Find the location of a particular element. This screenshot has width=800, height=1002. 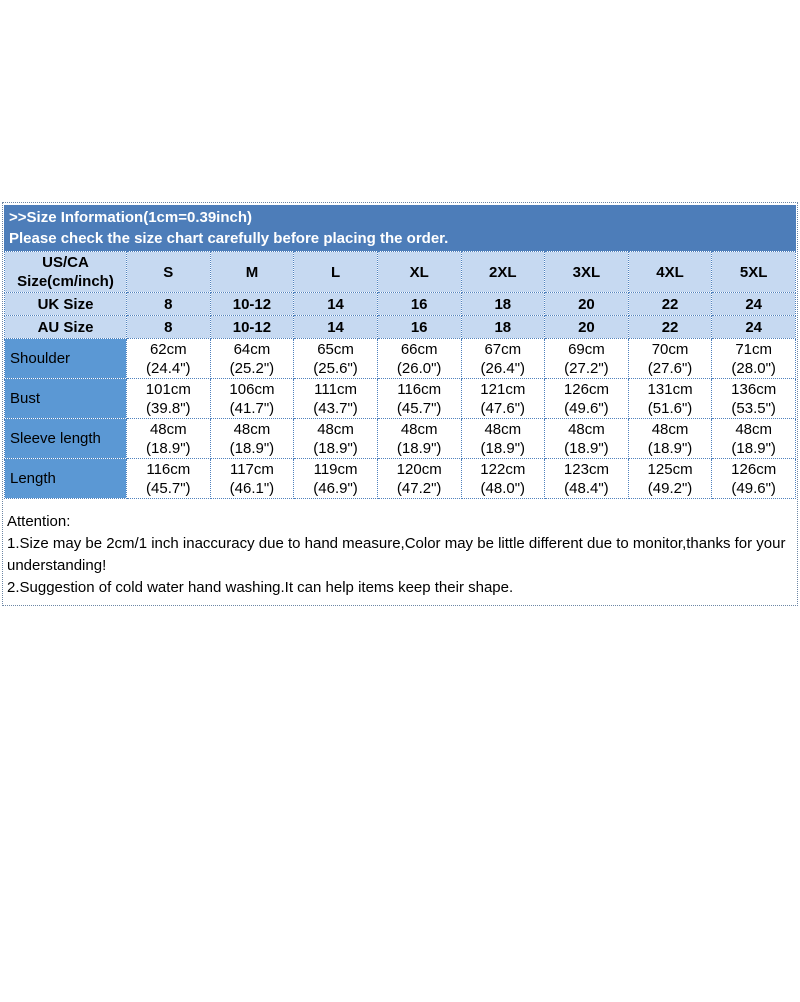

value-inch: (45.7") is located at coordinates (419, 408).